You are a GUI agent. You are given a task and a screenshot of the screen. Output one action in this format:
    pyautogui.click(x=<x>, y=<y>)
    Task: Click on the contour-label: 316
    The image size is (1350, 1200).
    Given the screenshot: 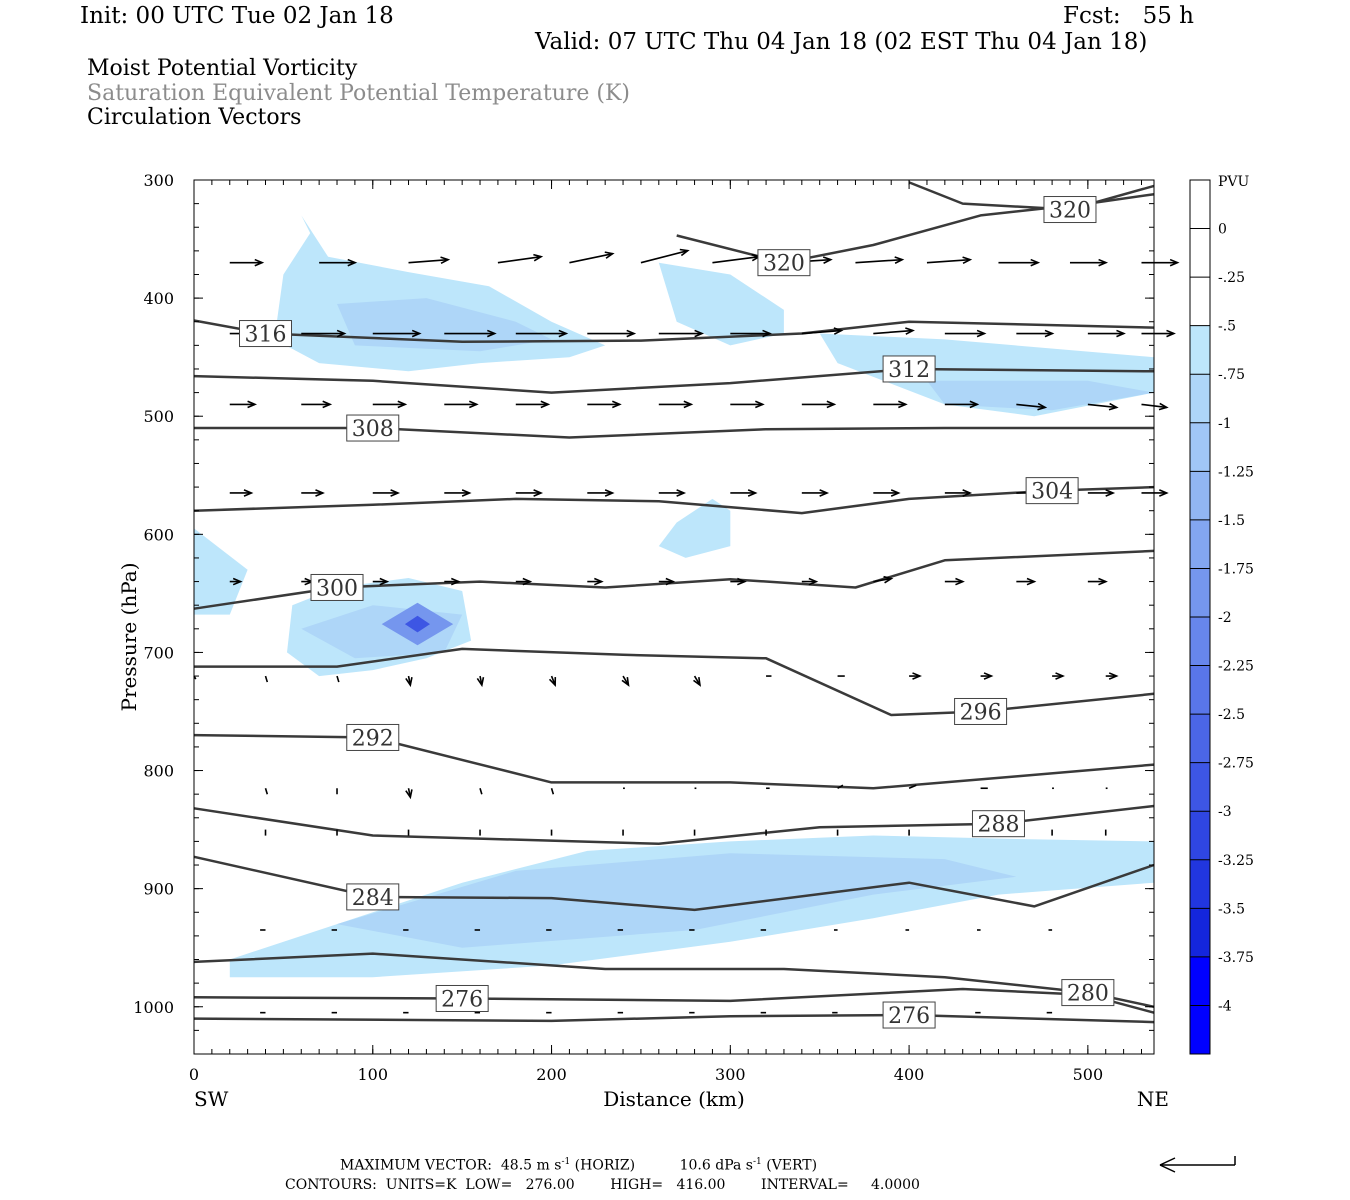 What is the action you would take?
    pyautogui.click(x=266, y=335)
    